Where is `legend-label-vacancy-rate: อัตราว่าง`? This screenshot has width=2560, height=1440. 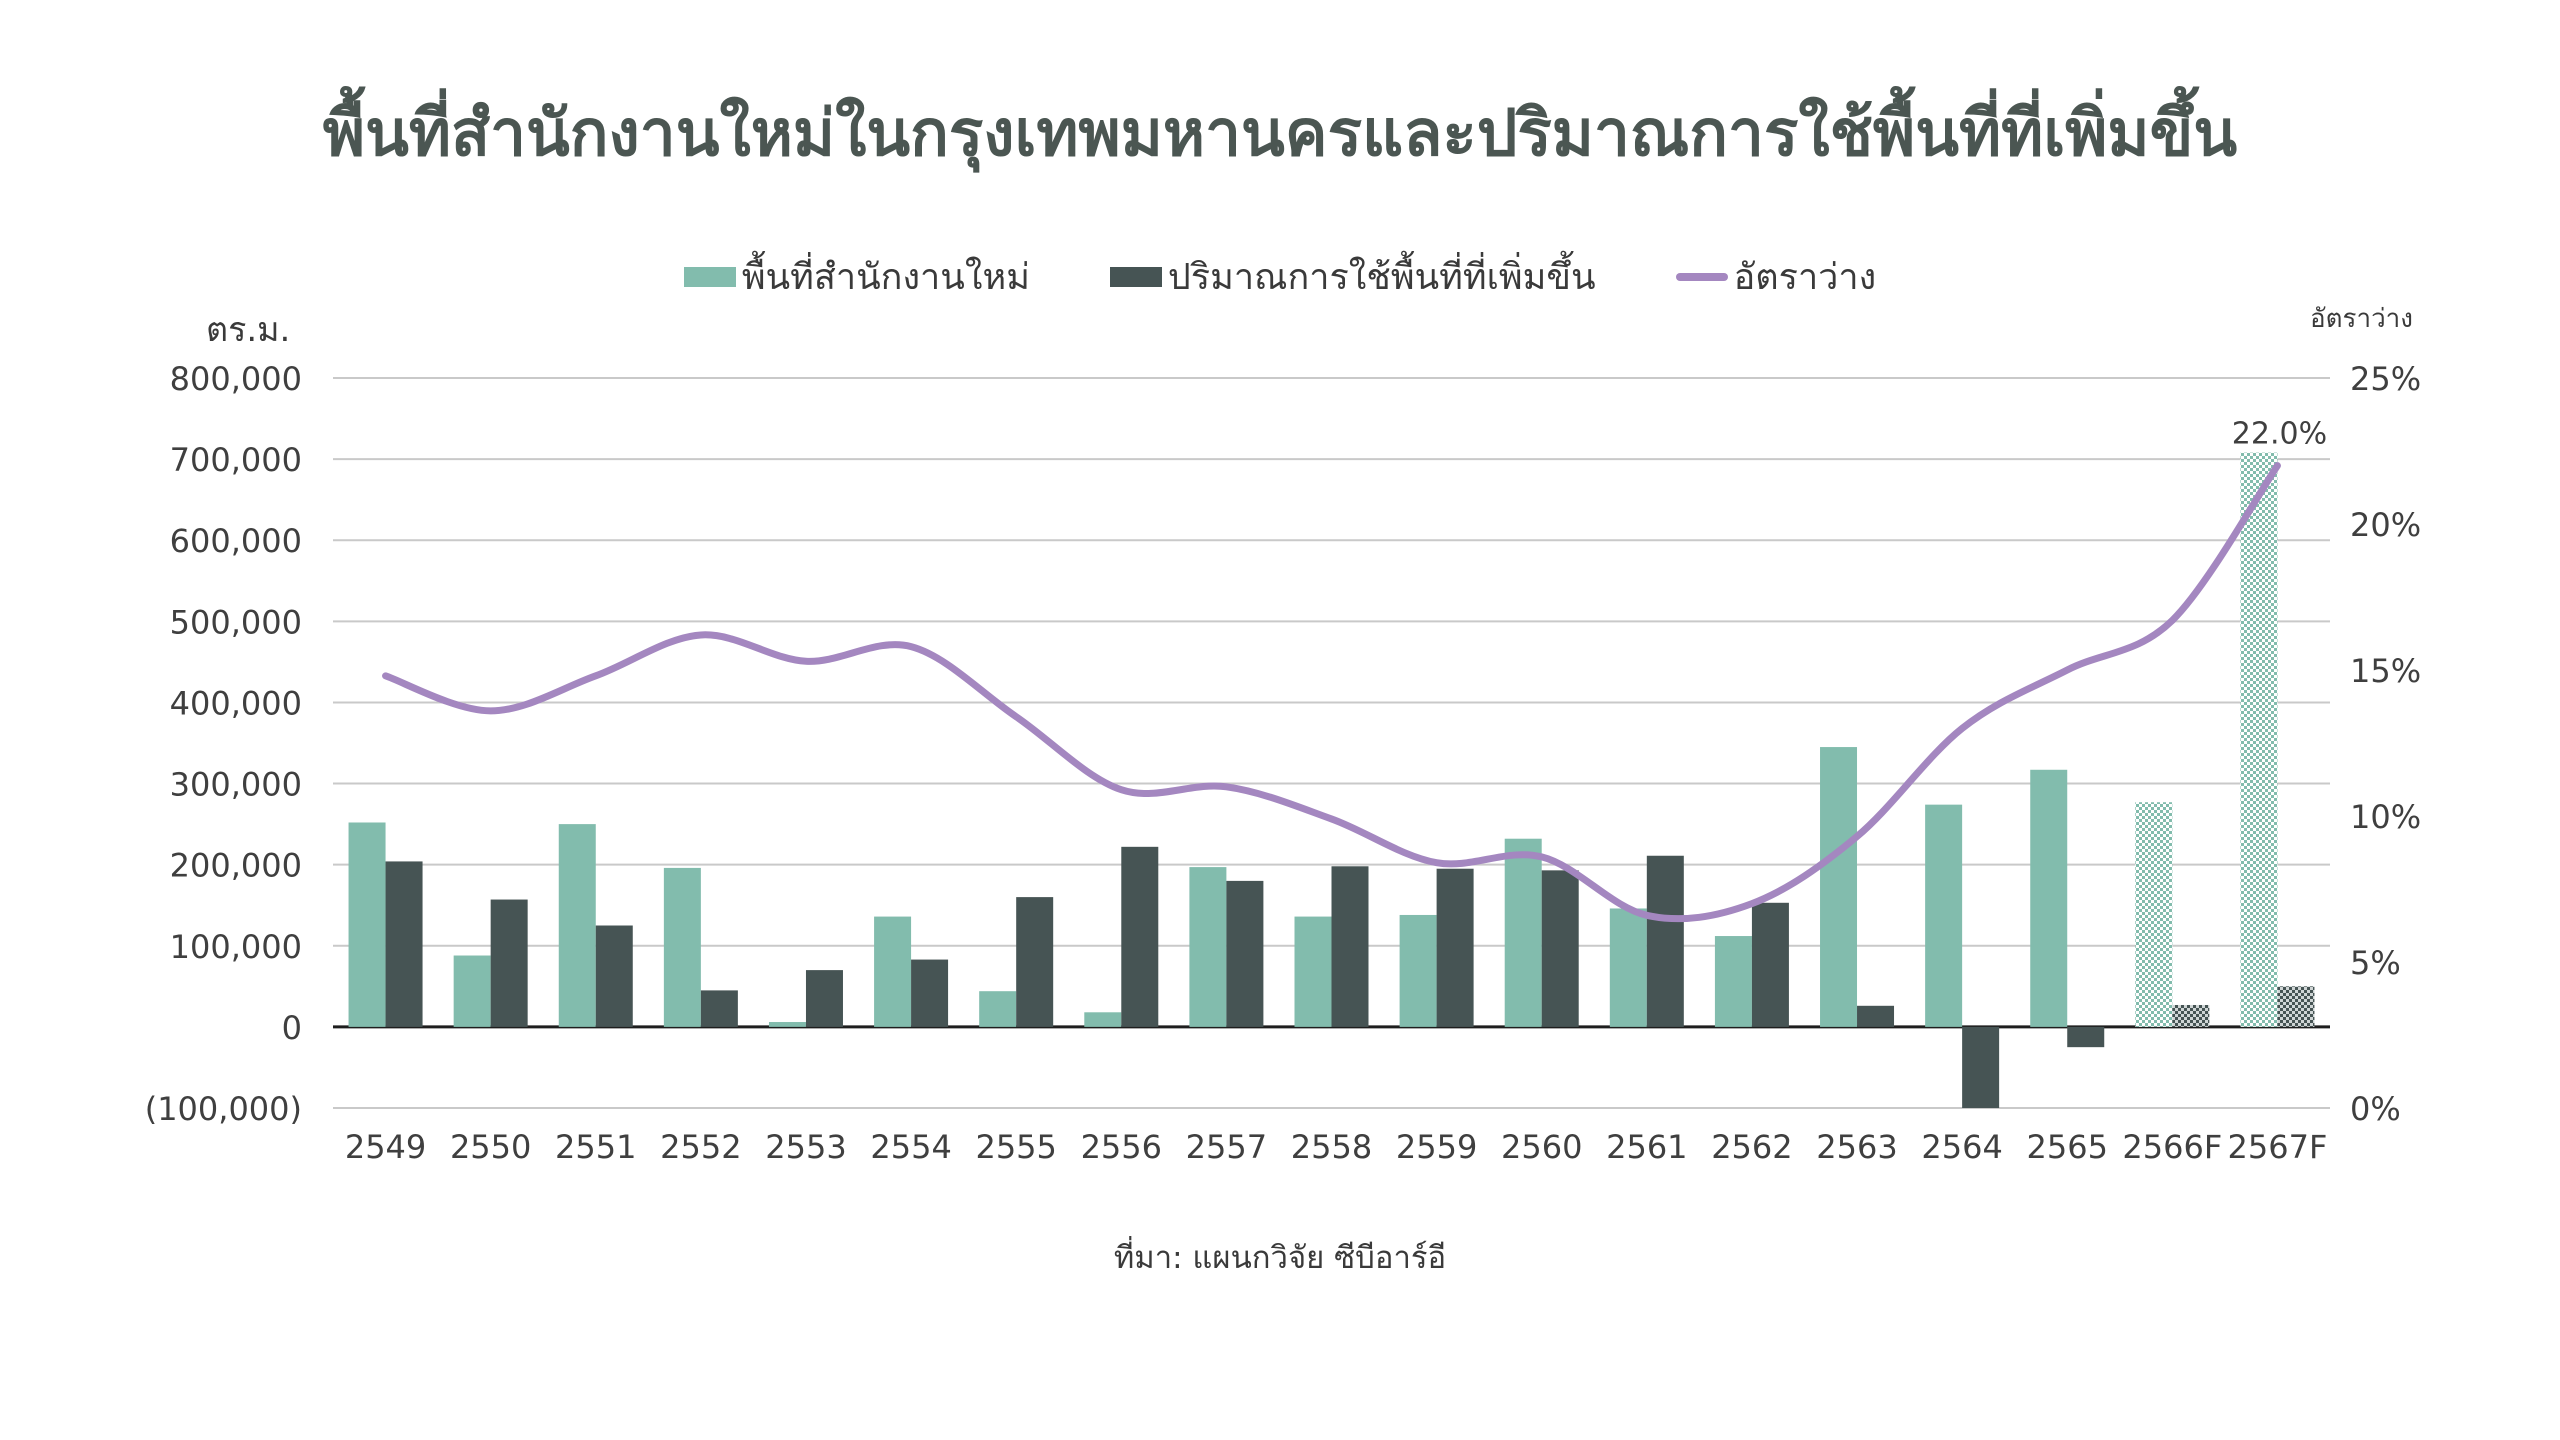 legend-label-vacancy-rate: อัตราว่าง is located at coordinates (1805, 277).